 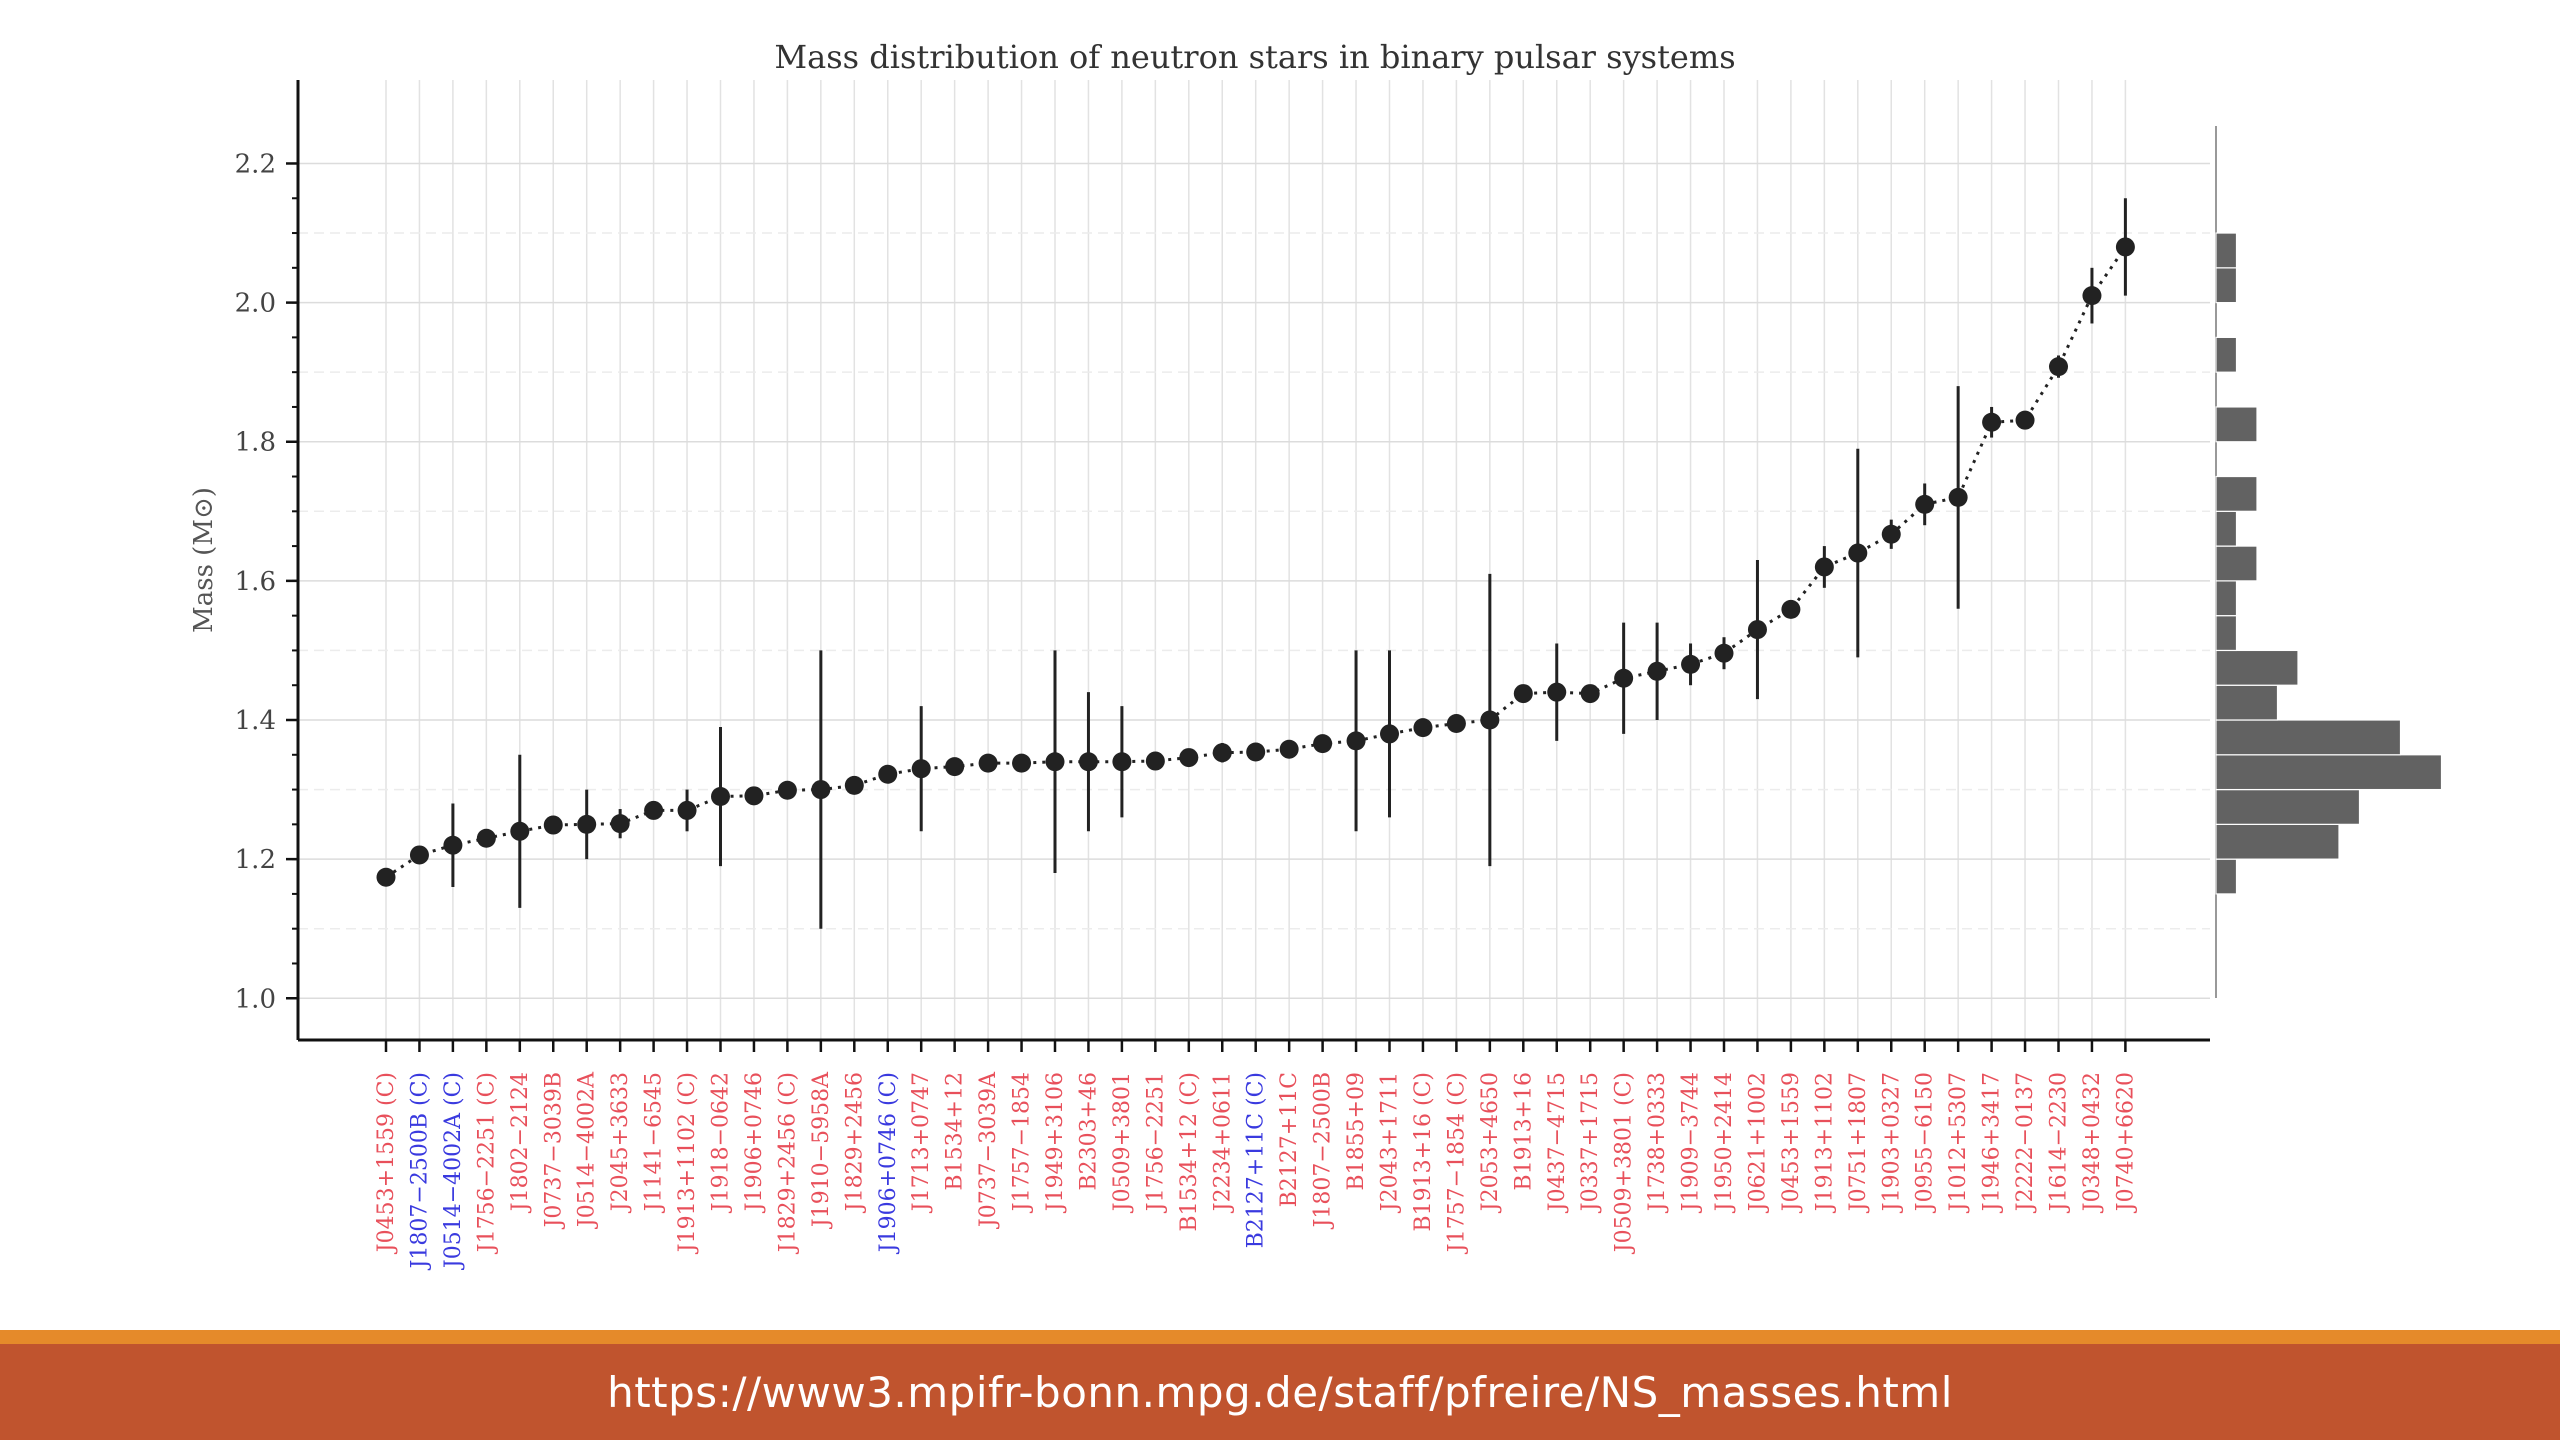 What do you see at coordinates (520, 1142) in the screenshot?
I see `pulsar-name-label: J1802−2124` at bounding box center [520, 1142].